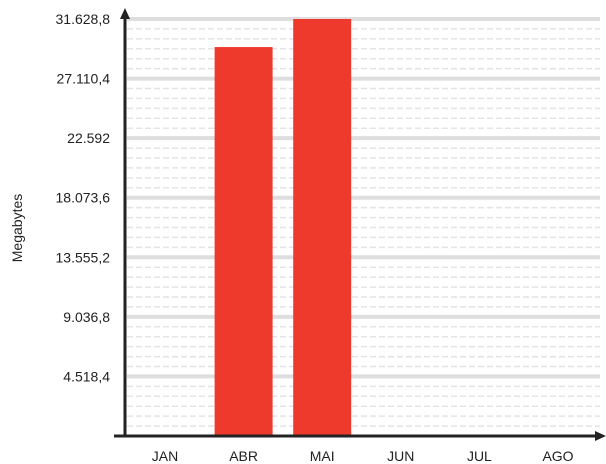  I want to click on x-tick-label-abr: ABR, so click(243, 456).